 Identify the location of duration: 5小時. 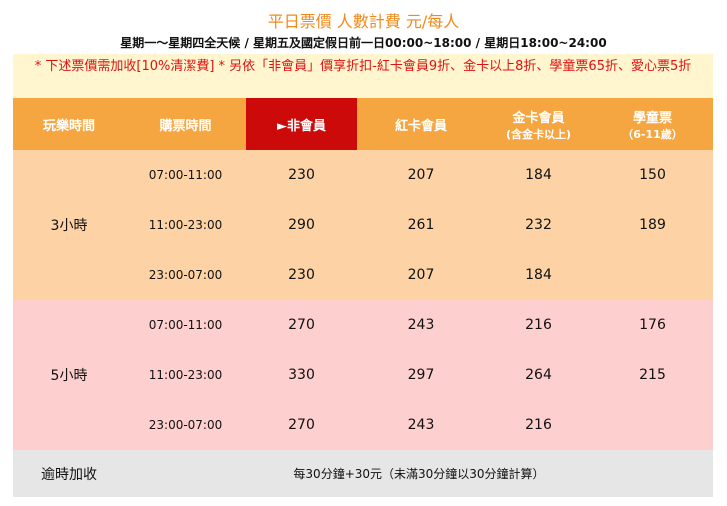
(69, 376).